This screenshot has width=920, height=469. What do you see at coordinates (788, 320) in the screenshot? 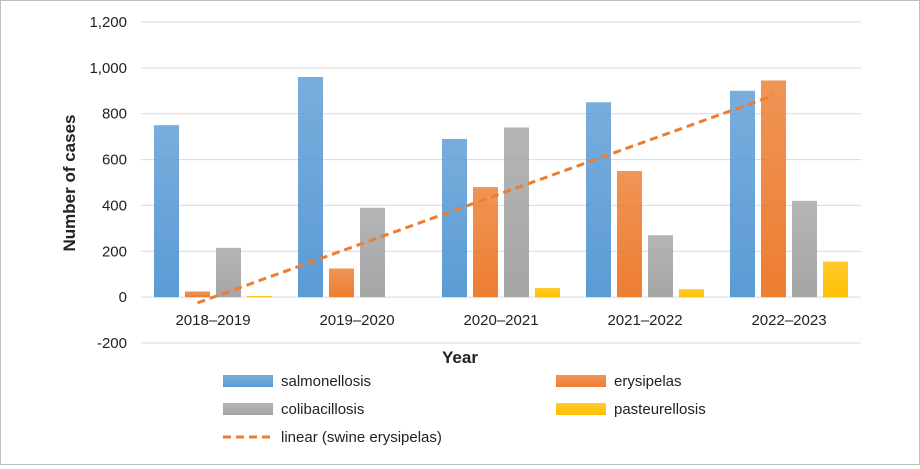
I see `x-tick-label: 2022–2023` at bounding box center [788, 320].